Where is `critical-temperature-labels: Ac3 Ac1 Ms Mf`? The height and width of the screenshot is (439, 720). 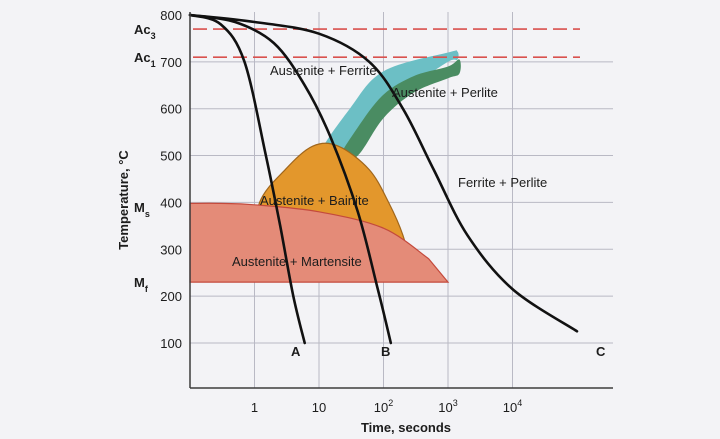
critical-temperature-labels: Ac3 Ac1 Ms Mf is located at coordinates (145, 158).